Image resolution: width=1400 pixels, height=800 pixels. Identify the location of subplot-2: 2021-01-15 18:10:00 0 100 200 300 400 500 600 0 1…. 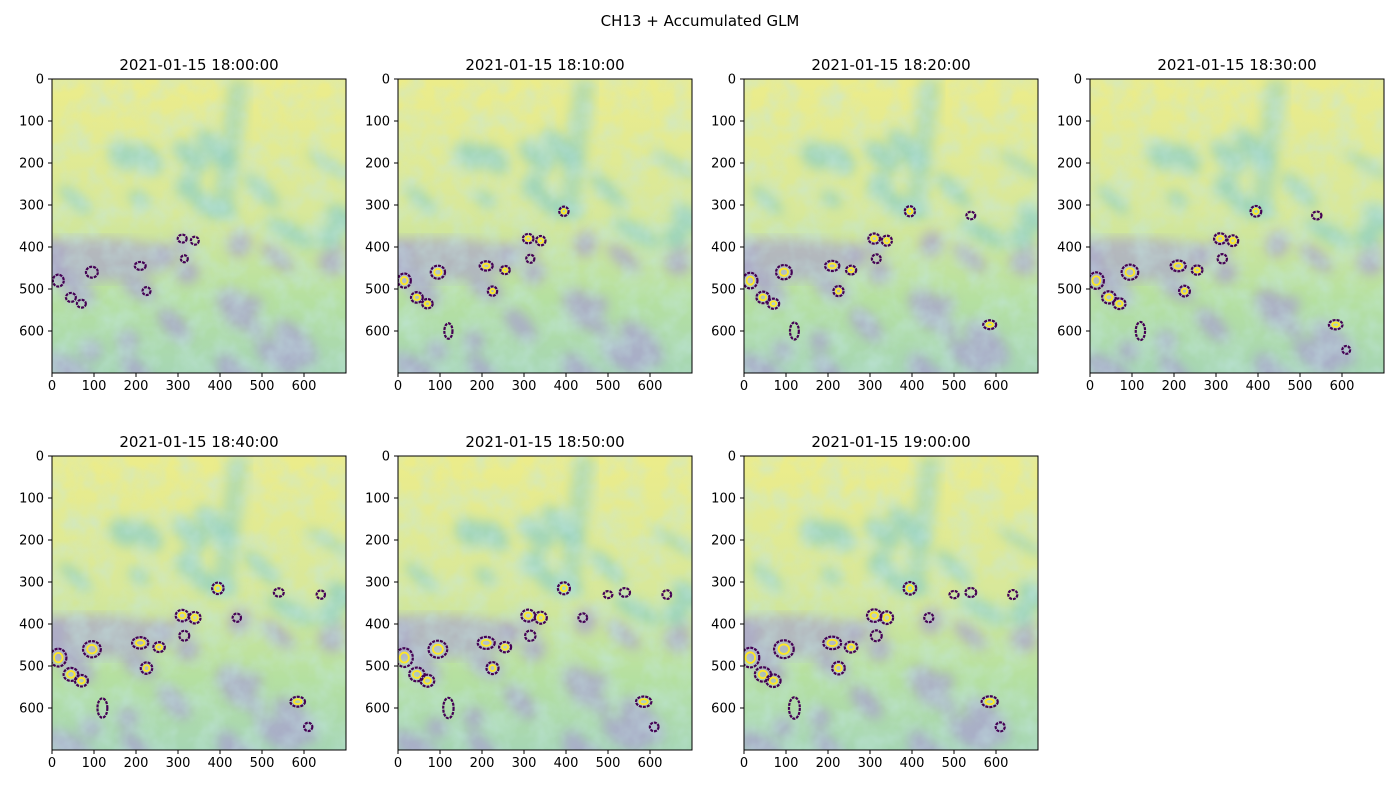
(529, 225).